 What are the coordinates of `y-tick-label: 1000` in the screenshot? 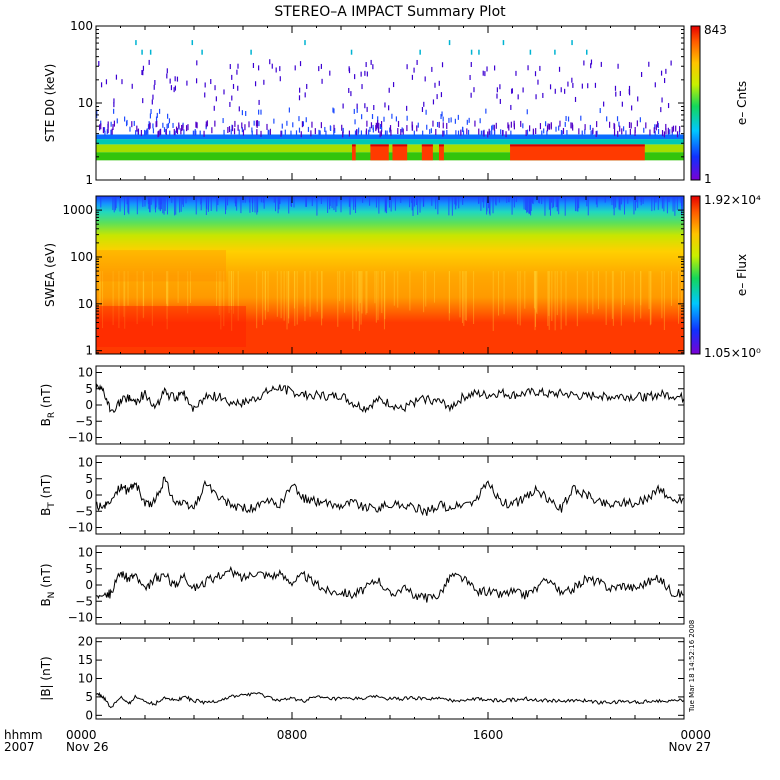 It's located at (77, 210).